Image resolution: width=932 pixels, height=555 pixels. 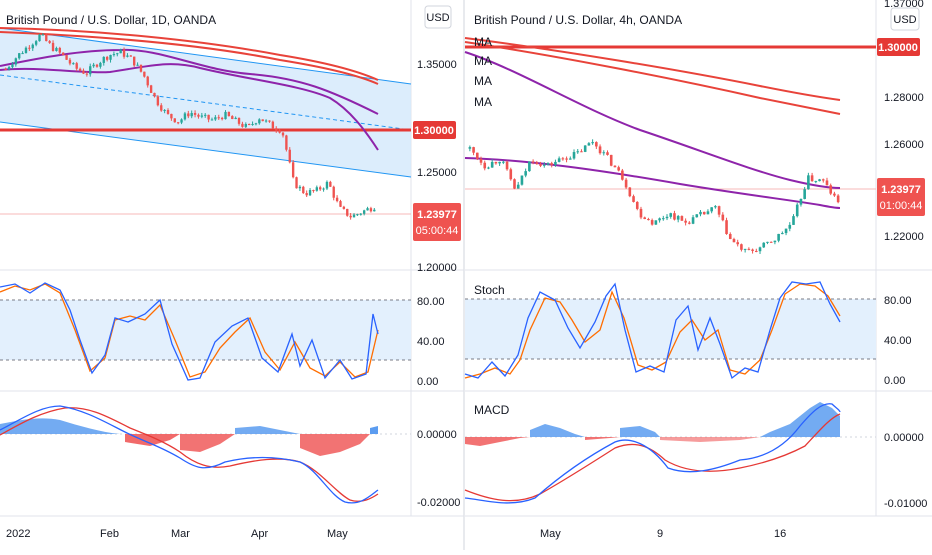 What do you see at coordinates (483, 61) in the screenshot?
I see `right-ma-label-2: MA` at bounding box center [483, 61].